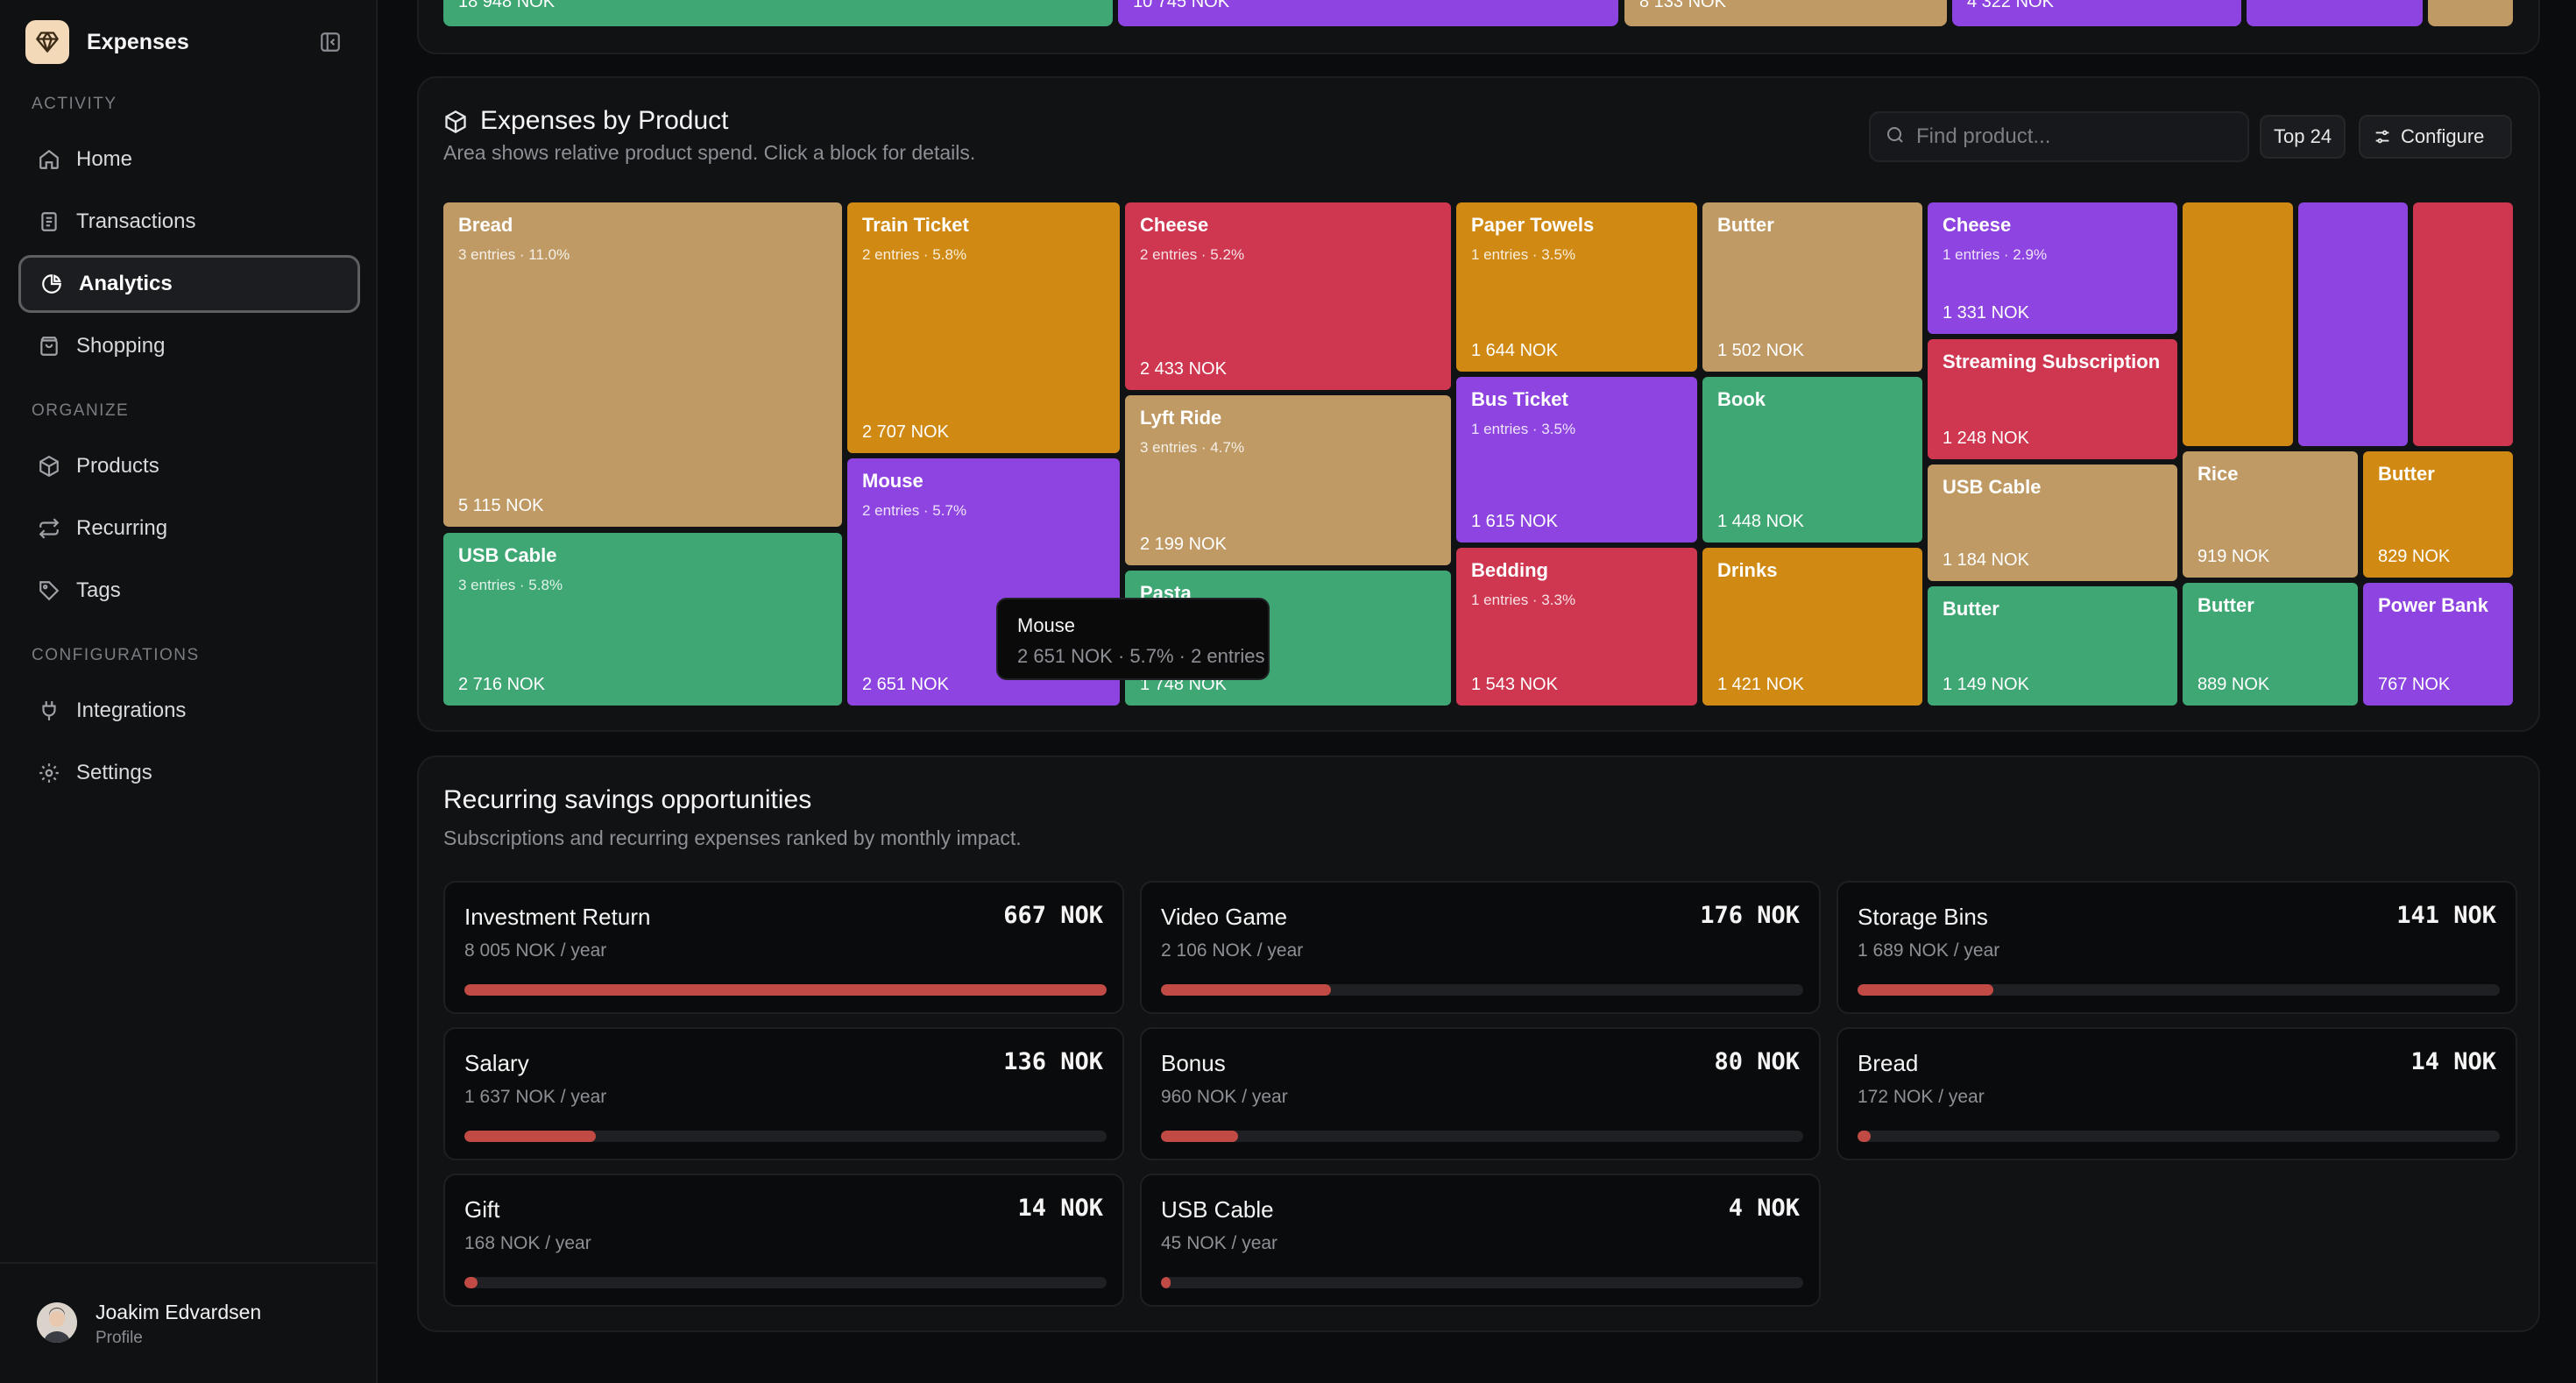 The height and width of the screenshot is (1383, 2576). Describe the element at coordinates (2074, 136) in the screenshot. I see `search-input` at that location.